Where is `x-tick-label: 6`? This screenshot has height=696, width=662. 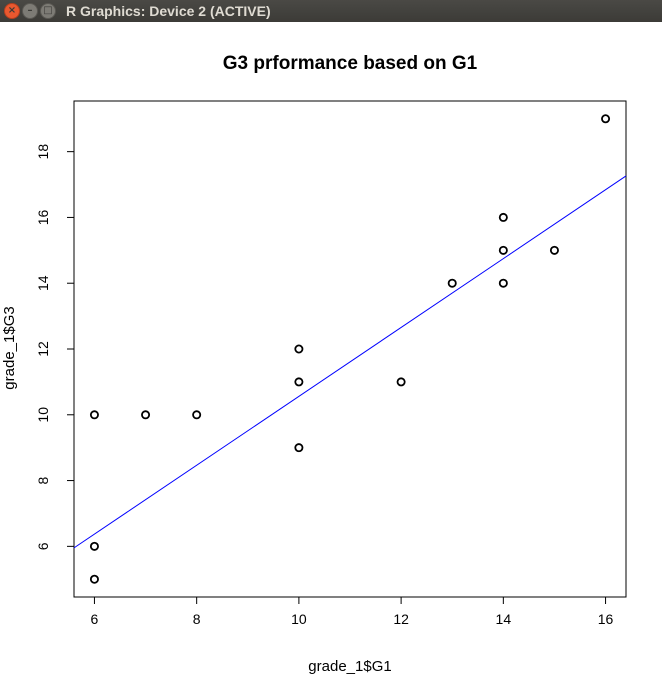
x-tick-label: 6 is located at coordinates (95, 619).